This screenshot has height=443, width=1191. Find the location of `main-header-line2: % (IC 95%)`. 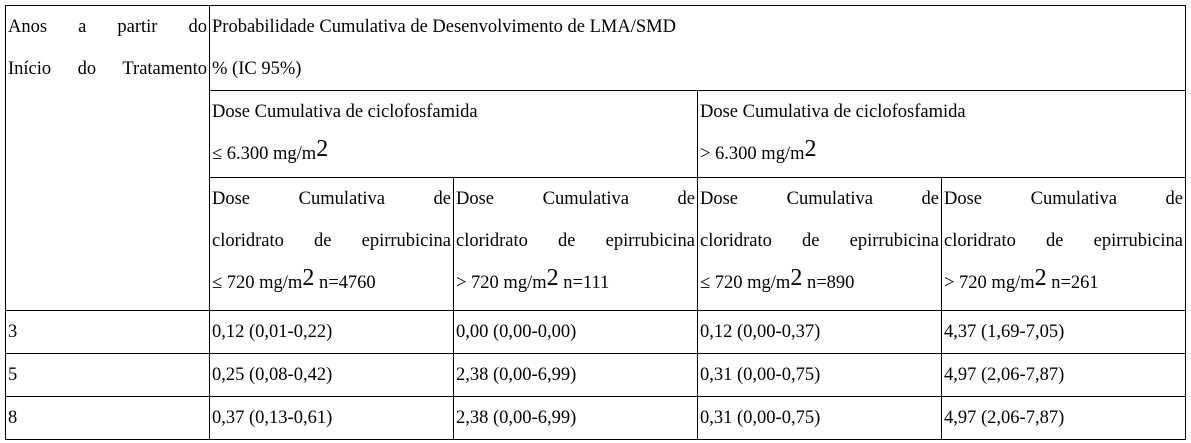

main-header-line2: % (IC 95%) is located at coordinates (257, 69).